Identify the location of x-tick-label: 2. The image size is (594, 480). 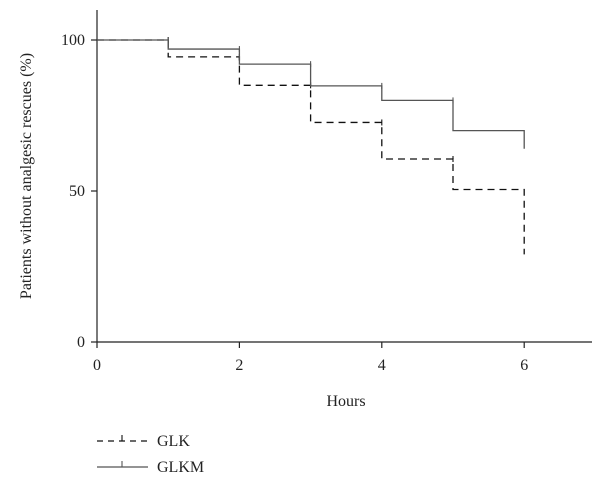
(239, 365).